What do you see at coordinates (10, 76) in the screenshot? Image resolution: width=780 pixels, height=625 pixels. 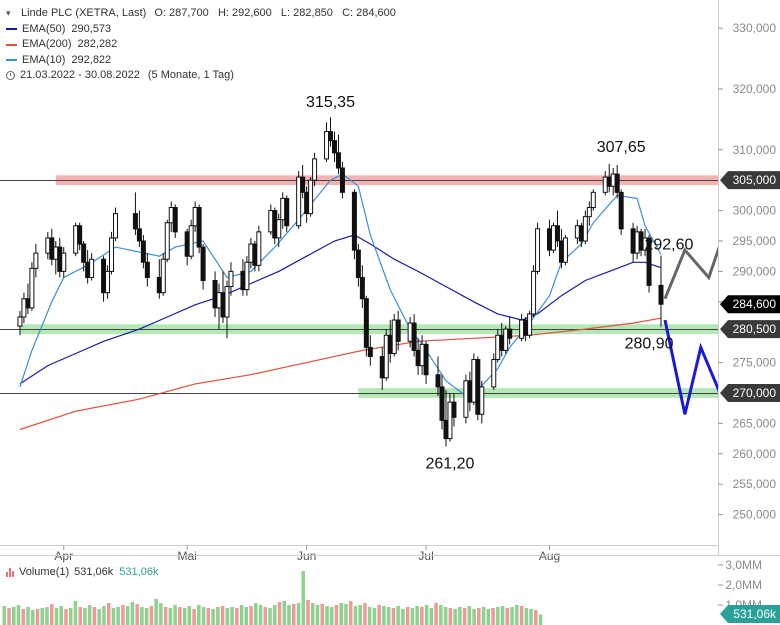 I see `clock-icon` at bounding box center [10, 76].